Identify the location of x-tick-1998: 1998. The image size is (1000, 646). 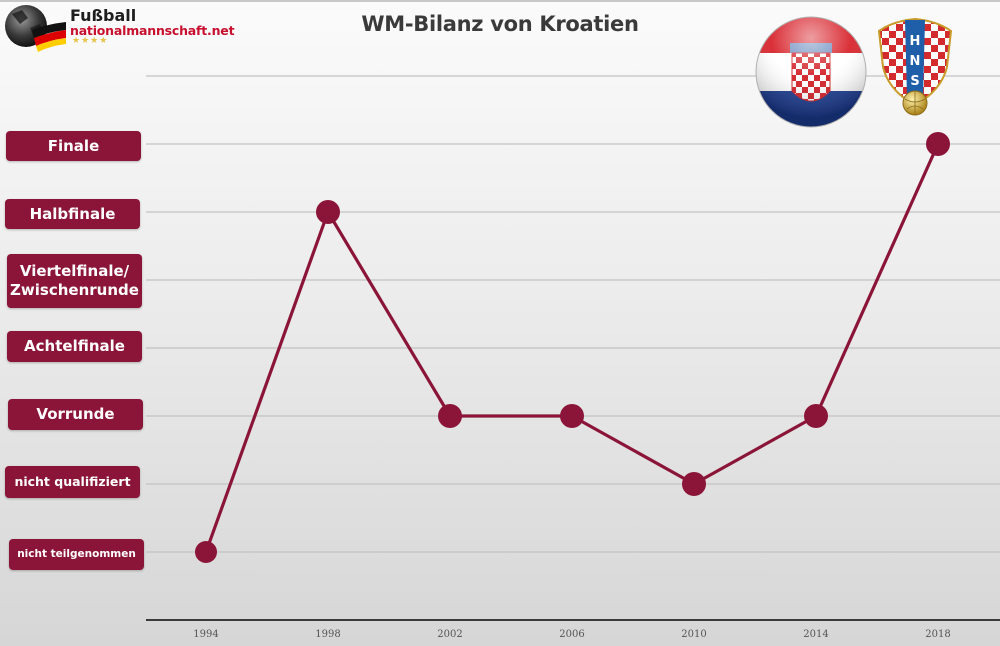
(328, 634).